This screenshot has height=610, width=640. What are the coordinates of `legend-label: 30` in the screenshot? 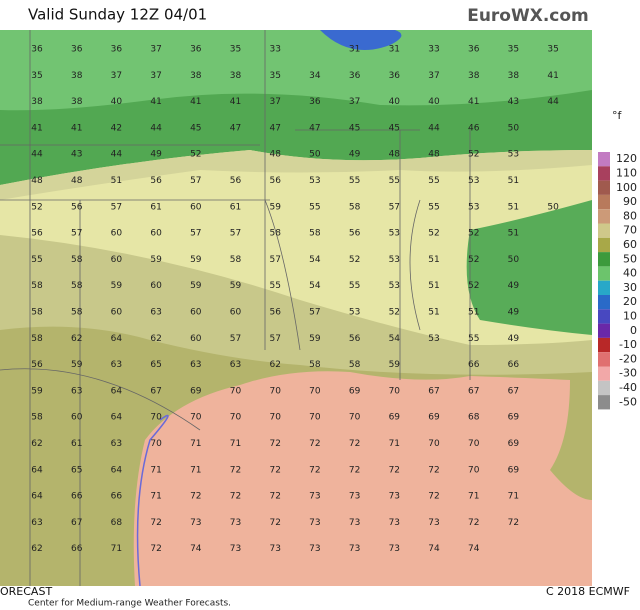 It's located at (630, 287).